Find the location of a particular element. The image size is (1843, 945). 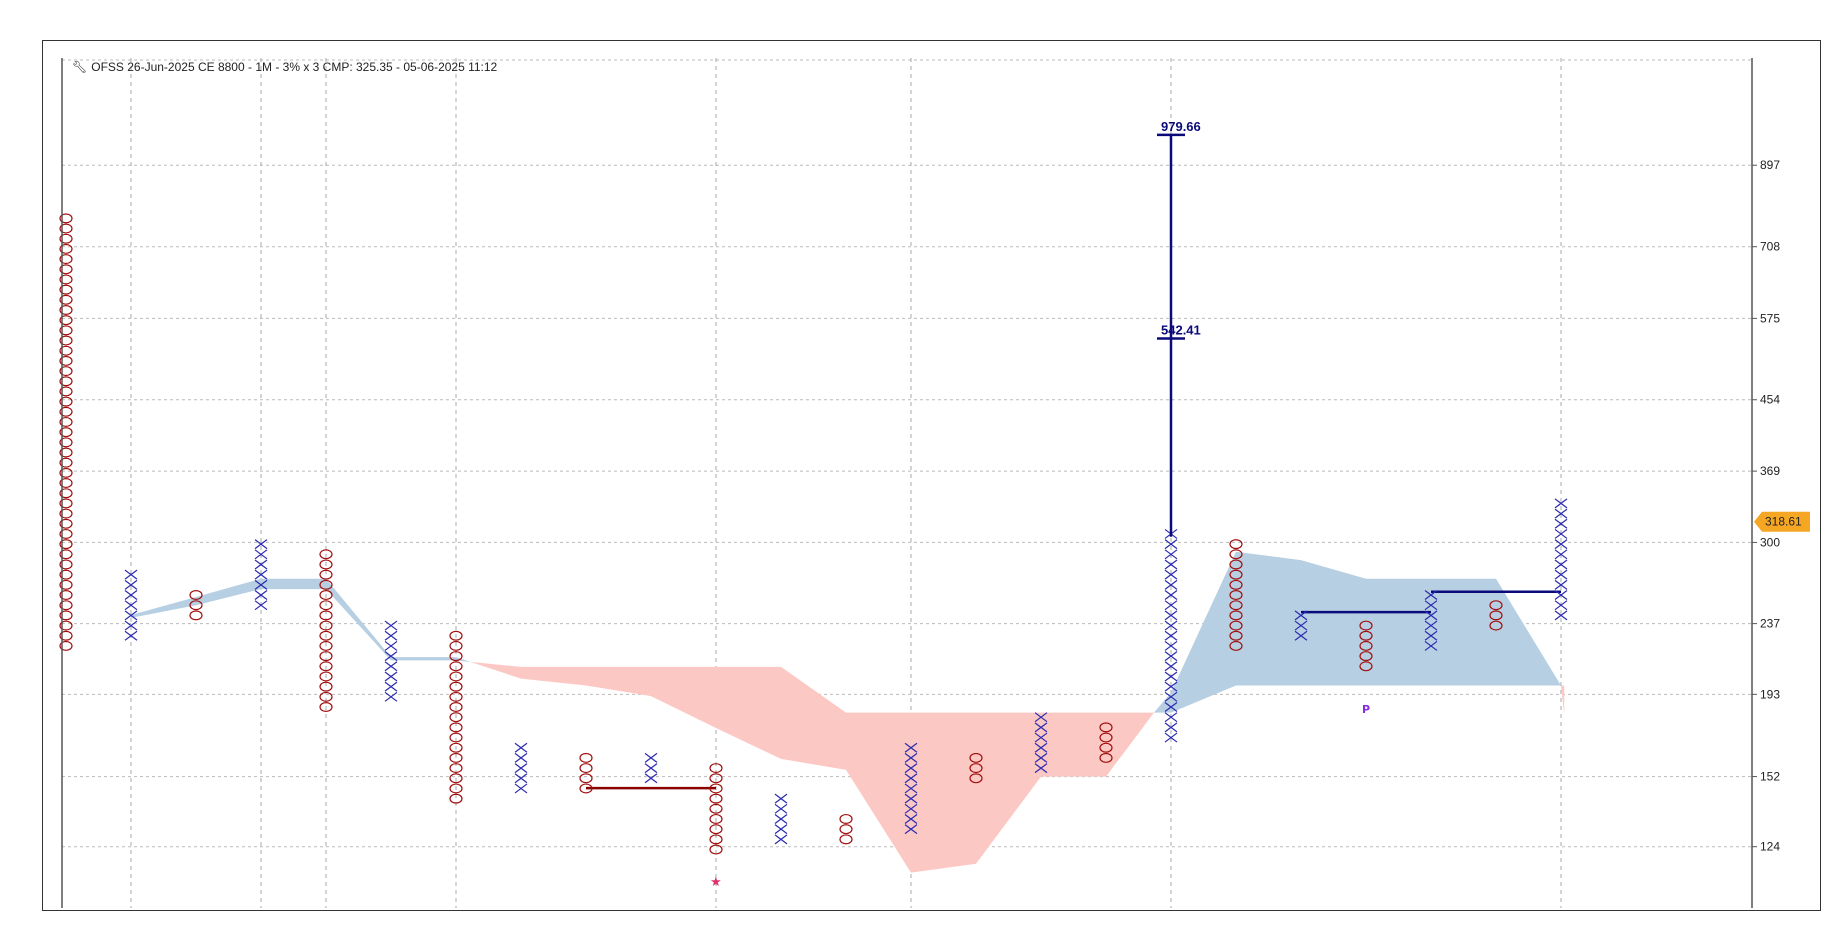

wrench-icon: 🔧︎ is located at coordinates (80, 67).